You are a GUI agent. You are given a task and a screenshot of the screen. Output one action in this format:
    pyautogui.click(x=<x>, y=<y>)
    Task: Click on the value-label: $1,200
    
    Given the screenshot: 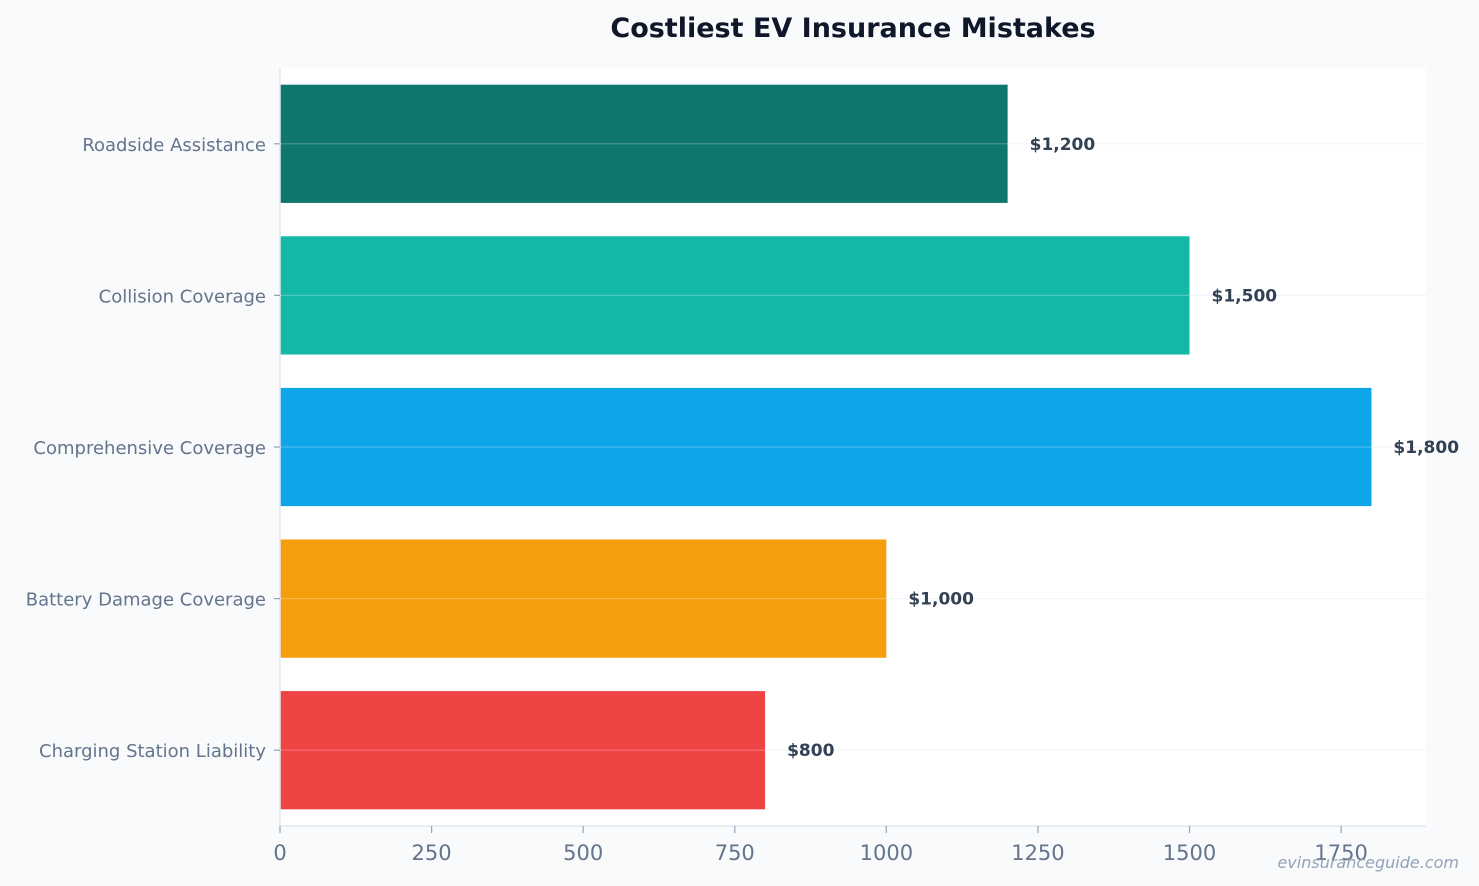 What is the action you would take?
    pyautogui.click(x=1063, y=145)
    